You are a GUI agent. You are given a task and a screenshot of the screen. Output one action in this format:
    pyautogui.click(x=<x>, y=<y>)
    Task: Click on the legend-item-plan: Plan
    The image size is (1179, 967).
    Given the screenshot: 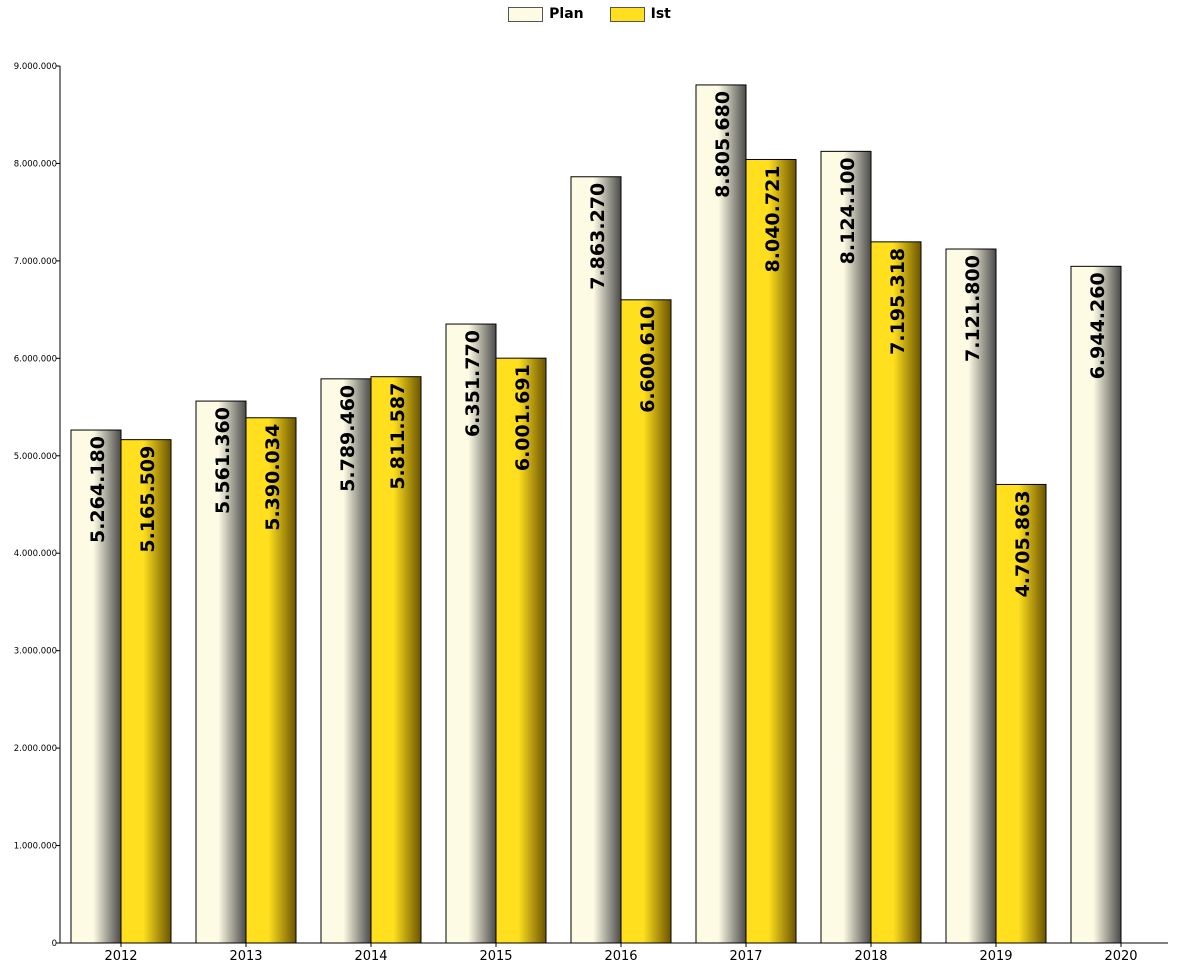 What is the action you would take?
    pyautogui.click(x=546, y=14)
    